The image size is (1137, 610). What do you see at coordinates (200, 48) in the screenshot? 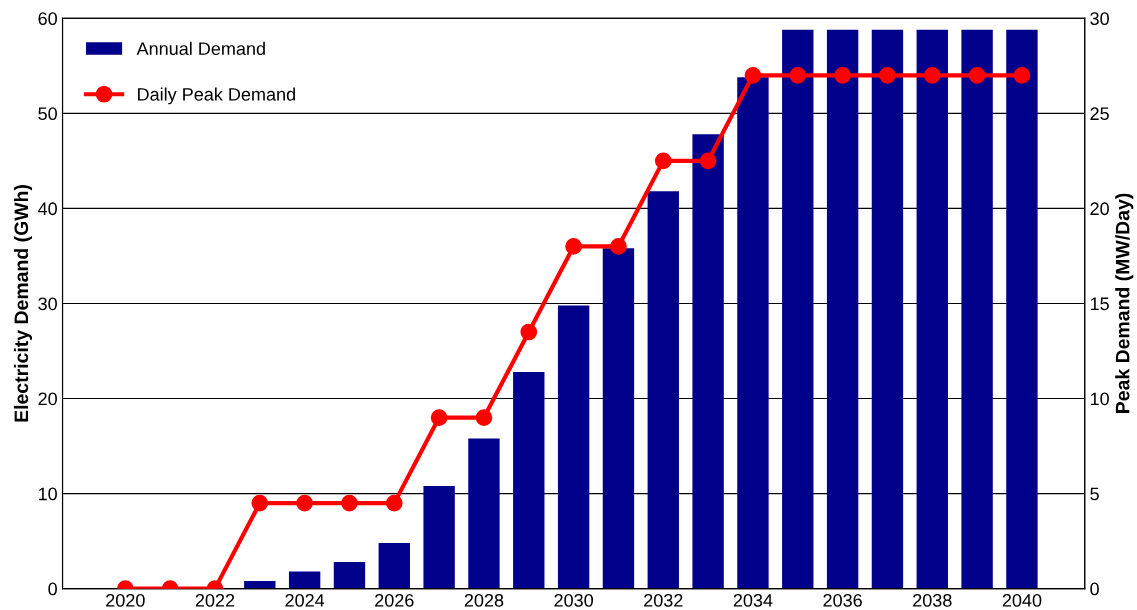
I see `legend-label: Annual Demand` at bounding box center [200, 48].